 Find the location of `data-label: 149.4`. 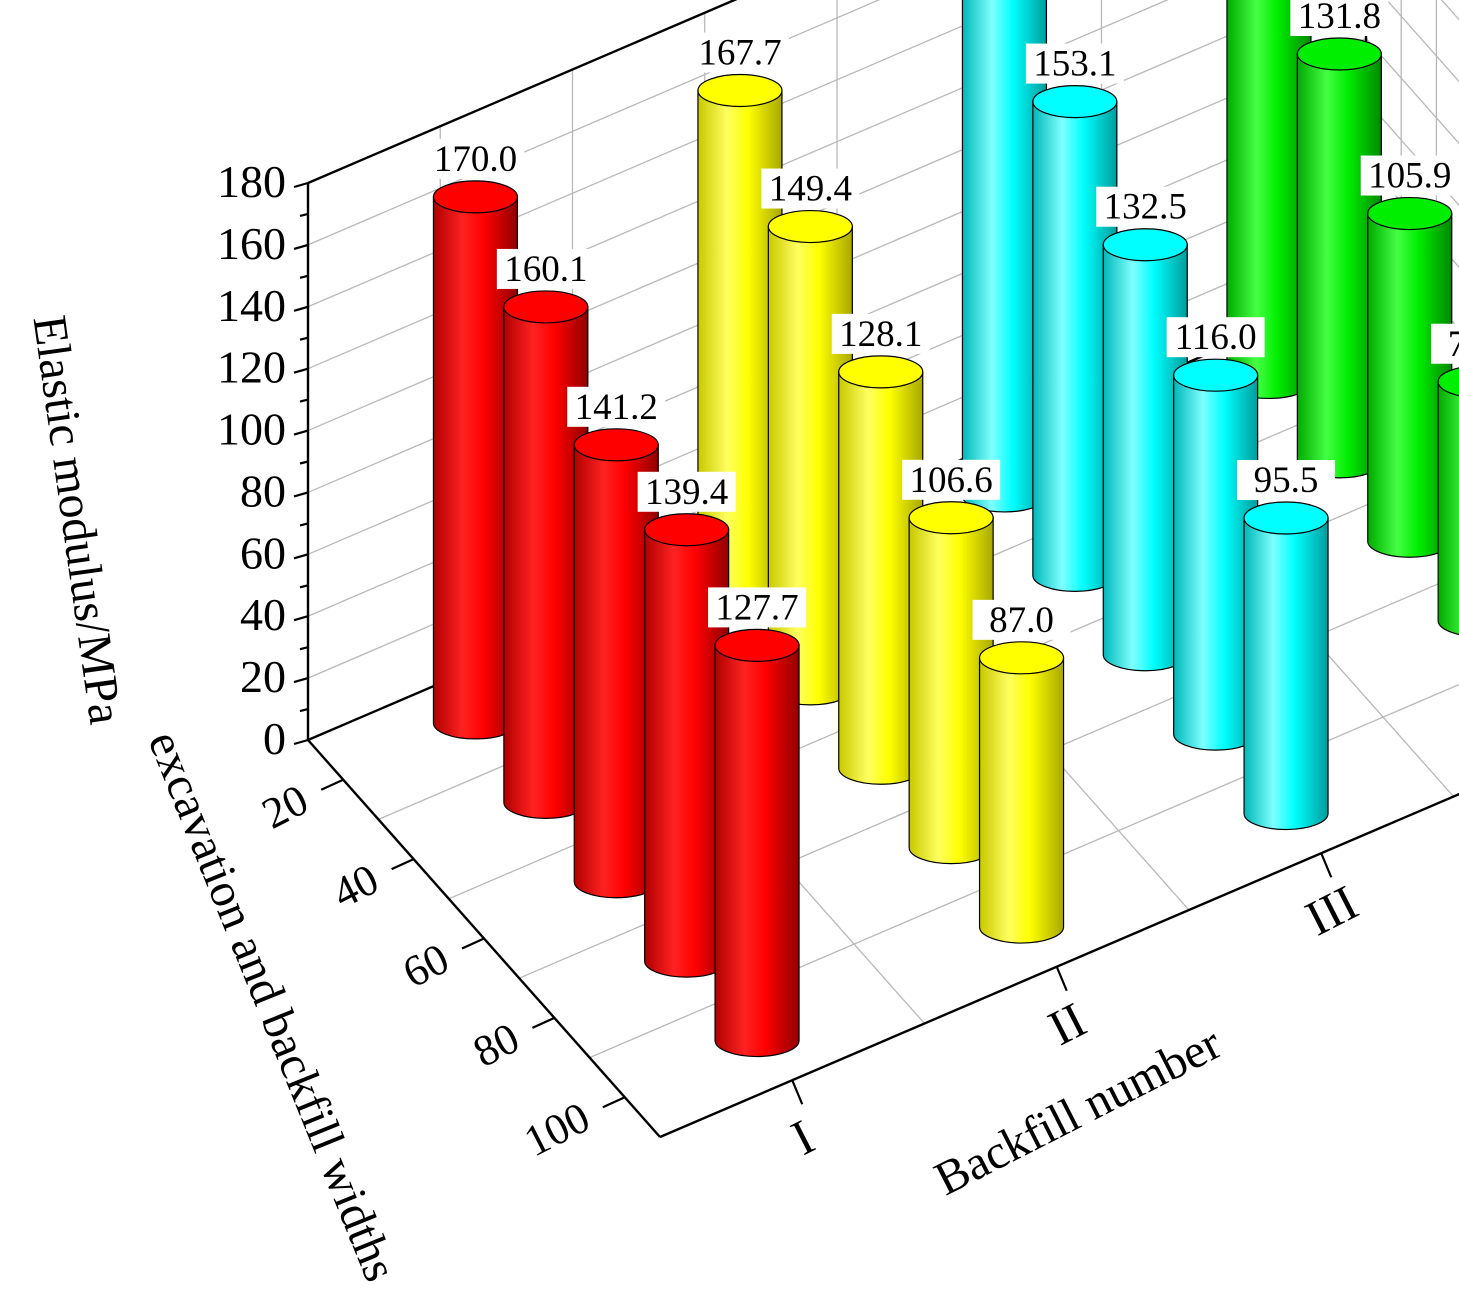

data-label: 149.4 is located at coordinates (810, 189).